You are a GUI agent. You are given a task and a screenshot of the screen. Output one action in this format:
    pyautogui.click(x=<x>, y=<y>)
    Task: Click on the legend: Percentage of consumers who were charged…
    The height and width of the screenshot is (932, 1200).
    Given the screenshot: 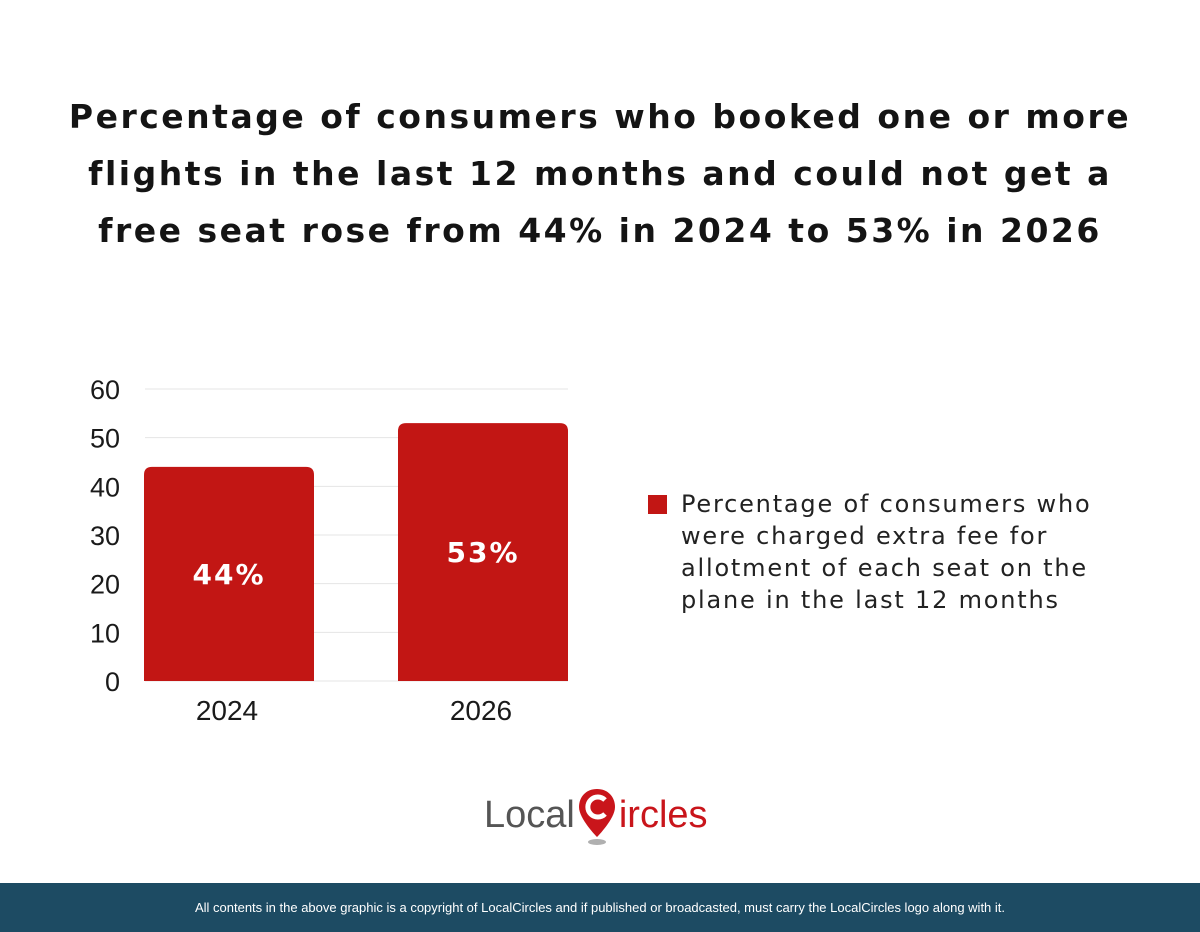 What is the action you would take?
    pyautogui.click(x=898, y=552)
    